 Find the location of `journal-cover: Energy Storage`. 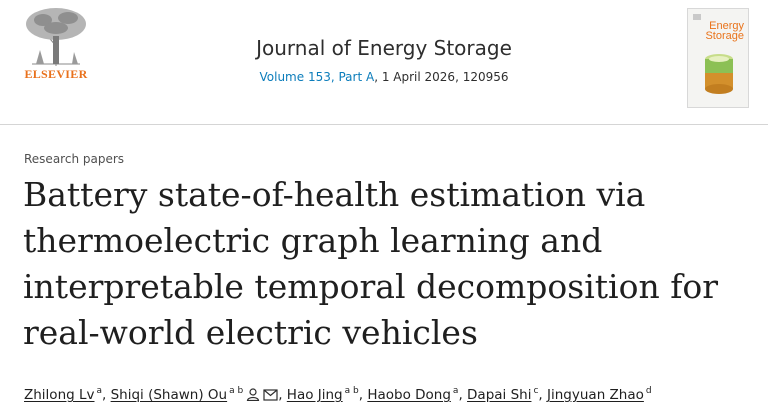

journal-cover: Energy Storage is located at coordinates (718, 58).